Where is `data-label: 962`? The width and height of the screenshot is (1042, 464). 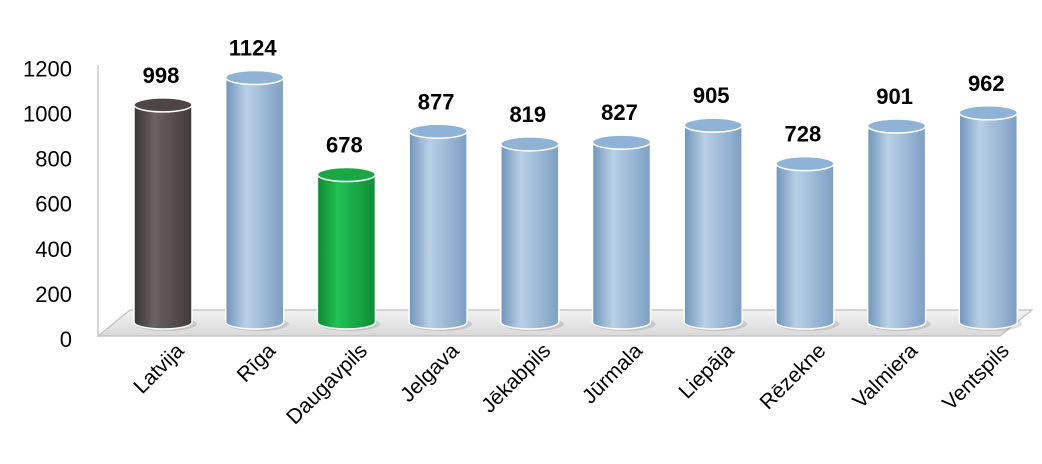 data-label: 962 is located at coordinates (986, 83).